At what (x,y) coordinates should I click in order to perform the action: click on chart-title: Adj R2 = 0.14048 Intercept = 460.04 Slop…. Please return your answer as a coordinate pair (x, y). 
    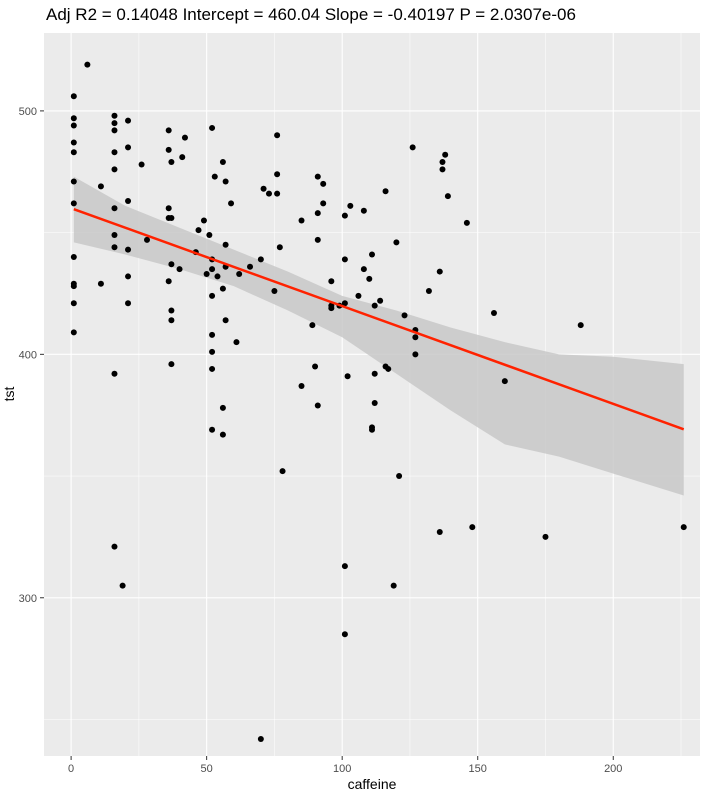
    Looking at the image, I should click on (311, 14).